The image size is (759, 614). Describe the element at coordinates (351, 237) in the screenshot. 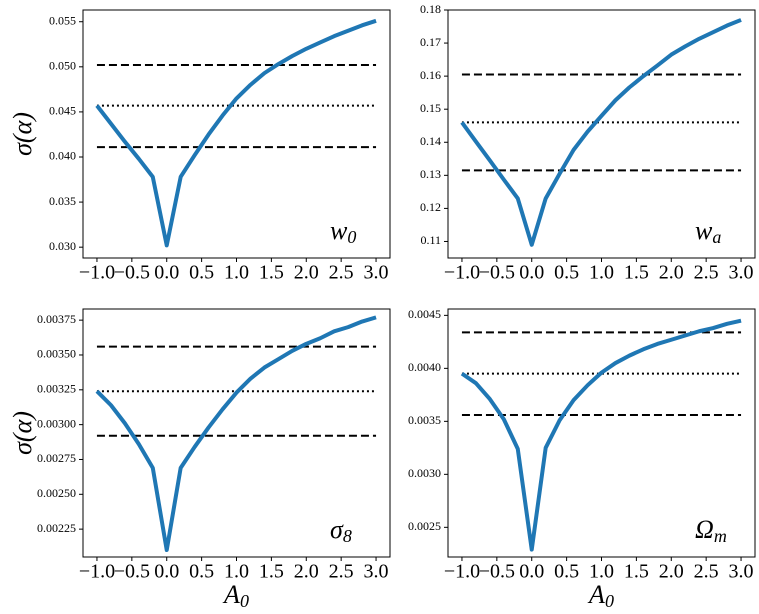

I see `annotation-sub: 0` at that location.